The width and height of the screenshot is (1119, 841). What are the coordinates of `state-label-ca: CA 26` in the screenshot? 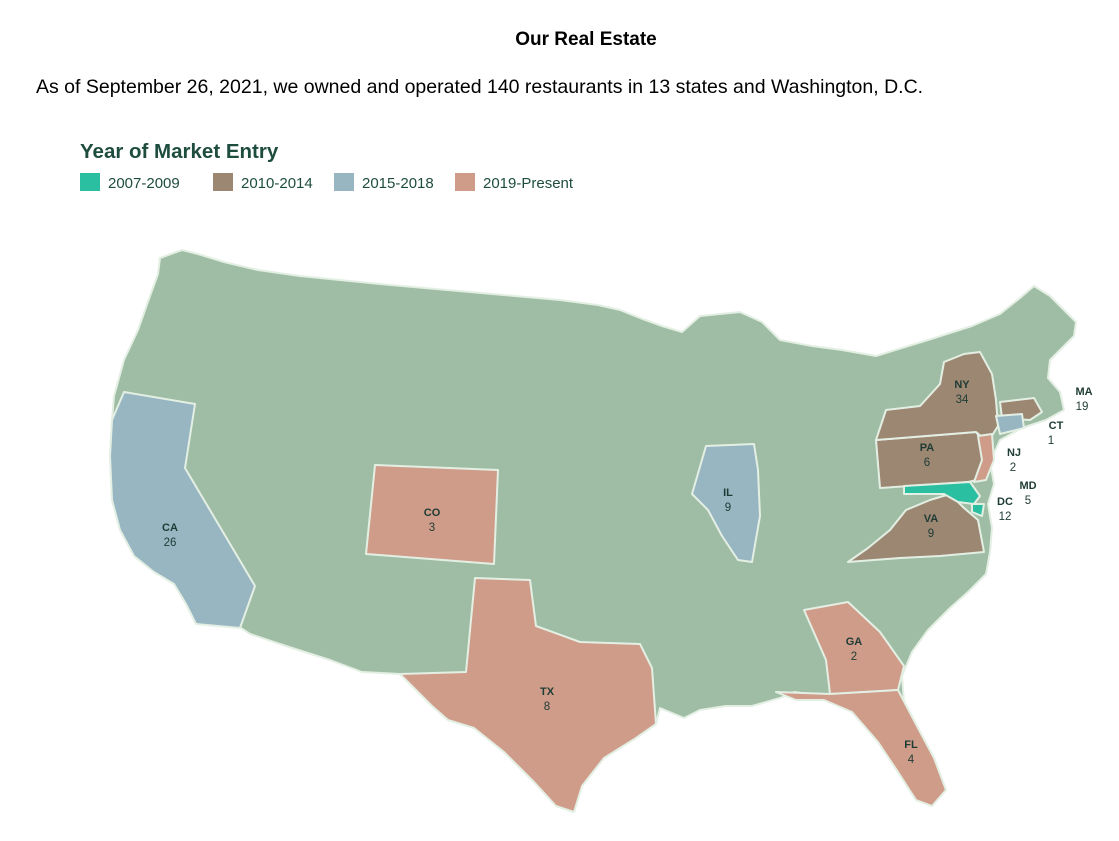 It's located at (170, 535).